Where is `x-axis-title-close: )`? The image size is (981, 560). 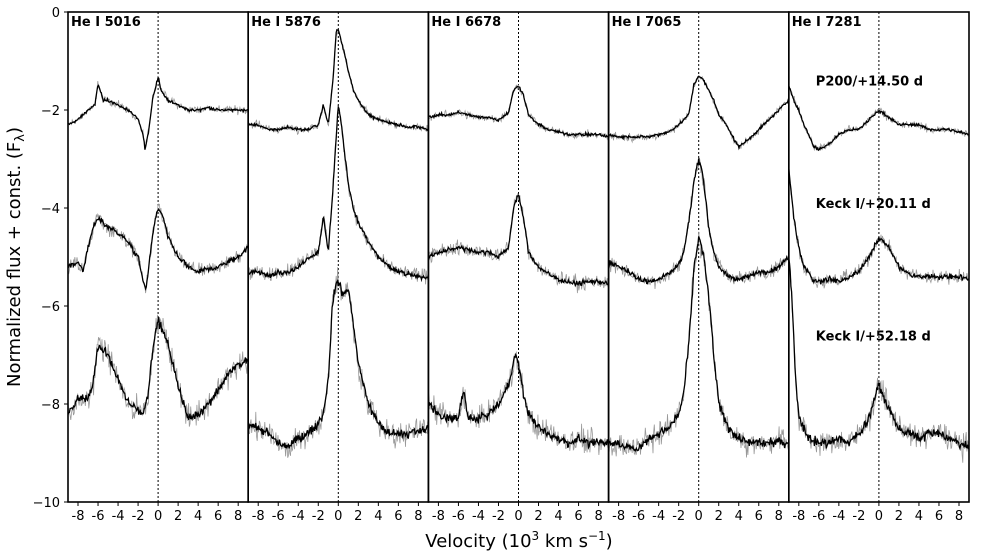 x-axis-title-close: ) is located at coordinates (609, 541).